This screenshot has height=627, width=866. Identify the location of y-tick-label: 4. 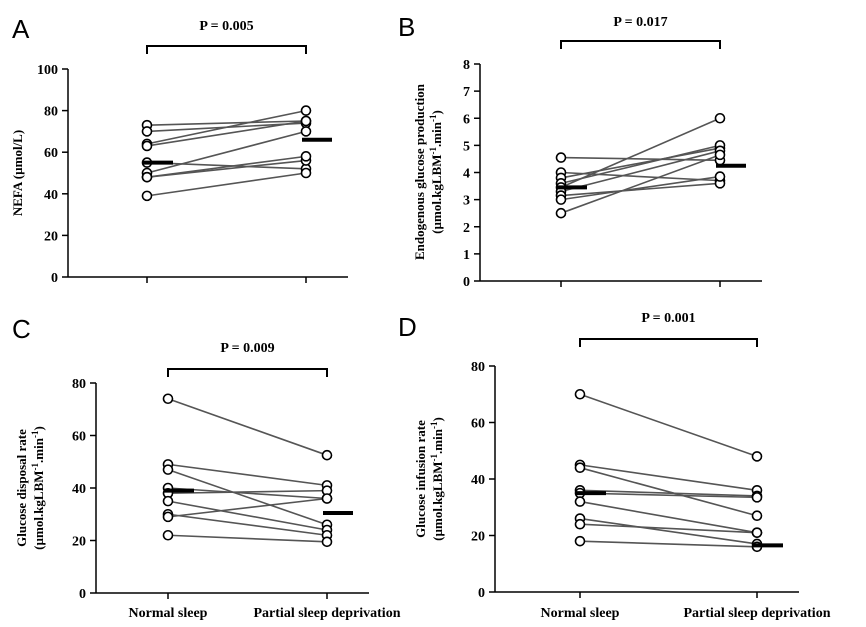
(466, 174).